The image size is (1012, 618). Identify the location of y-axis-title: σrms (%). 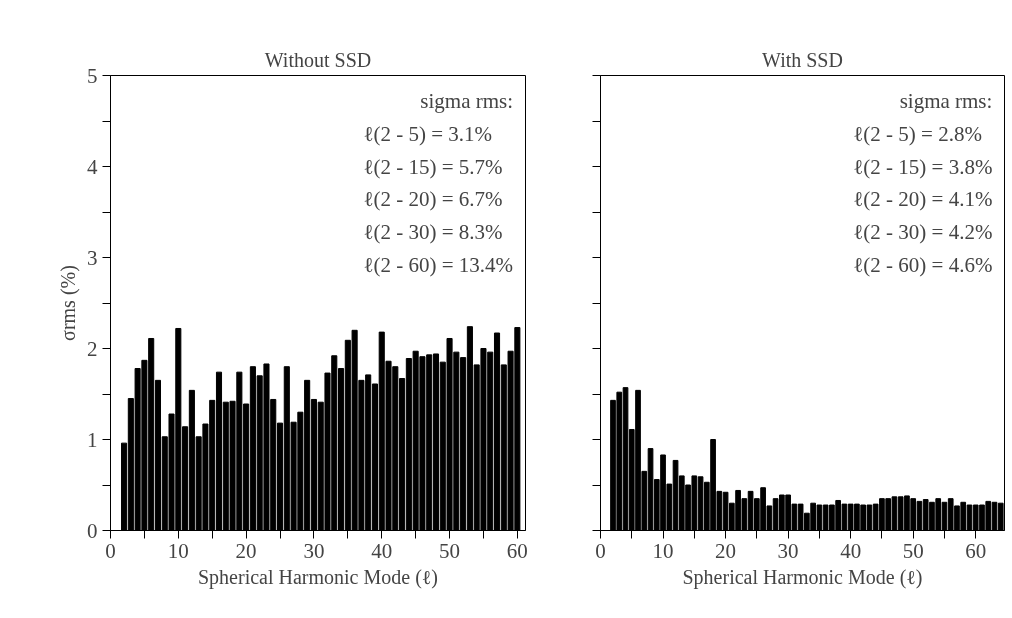
(68, 303).